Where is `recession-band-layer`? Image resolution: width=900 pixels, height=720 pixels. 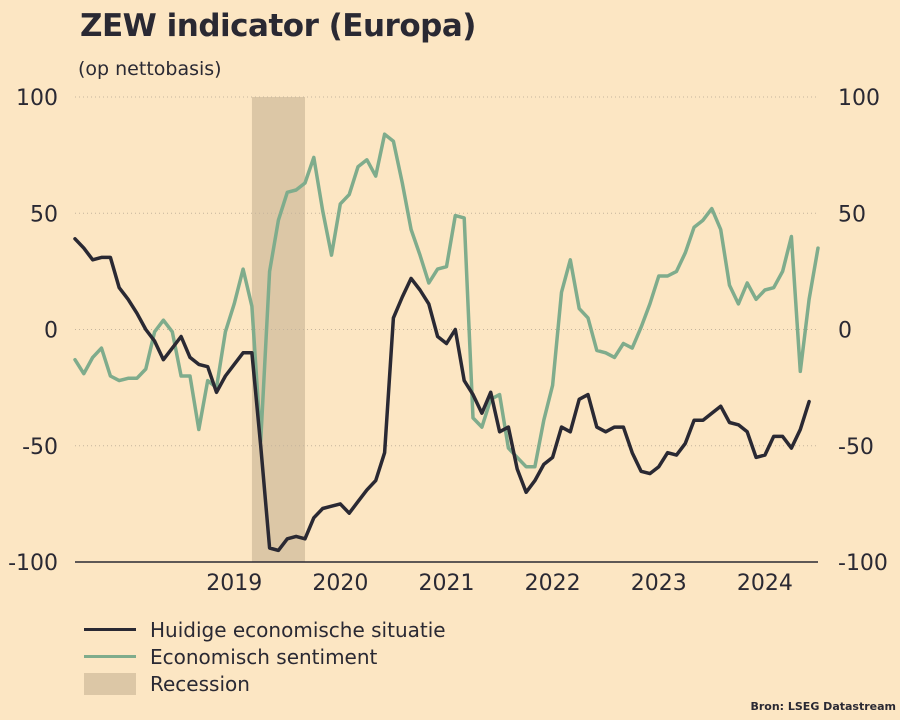
recession-band-layer is located at coordinates (278, 329).